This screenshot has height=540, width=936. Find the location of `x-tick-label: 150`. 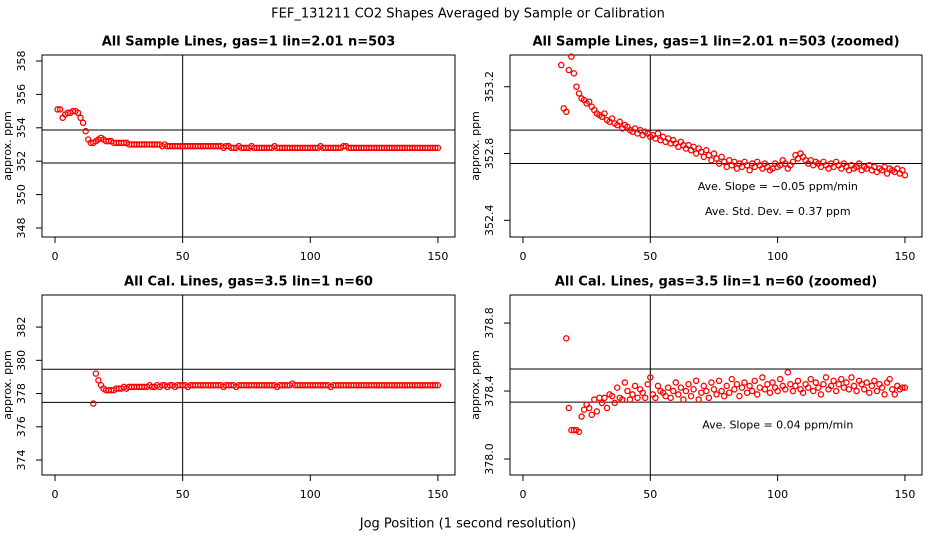

x-tick-label: 150 is located at coordinates (437, 256).